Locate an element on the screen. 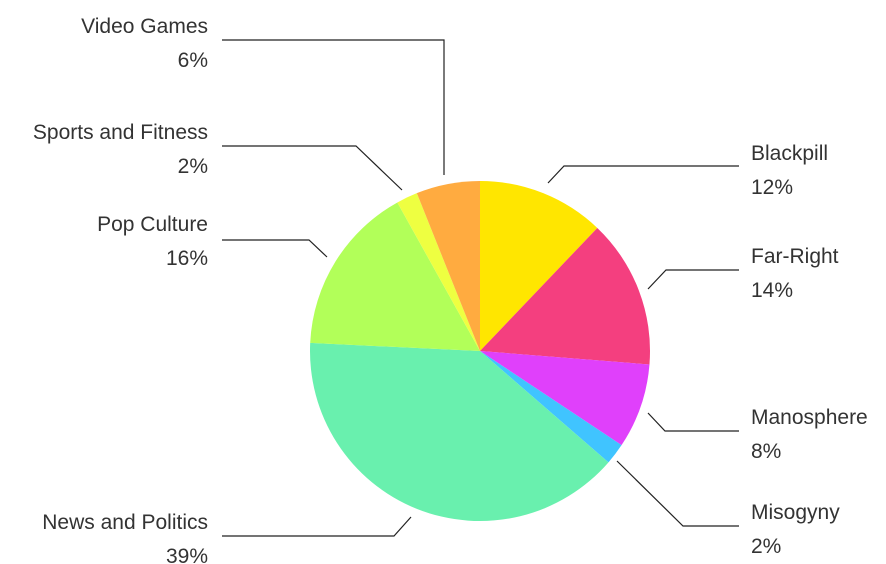  slice-label-blackpill: Blackpill is located at coordinates (789, 153).